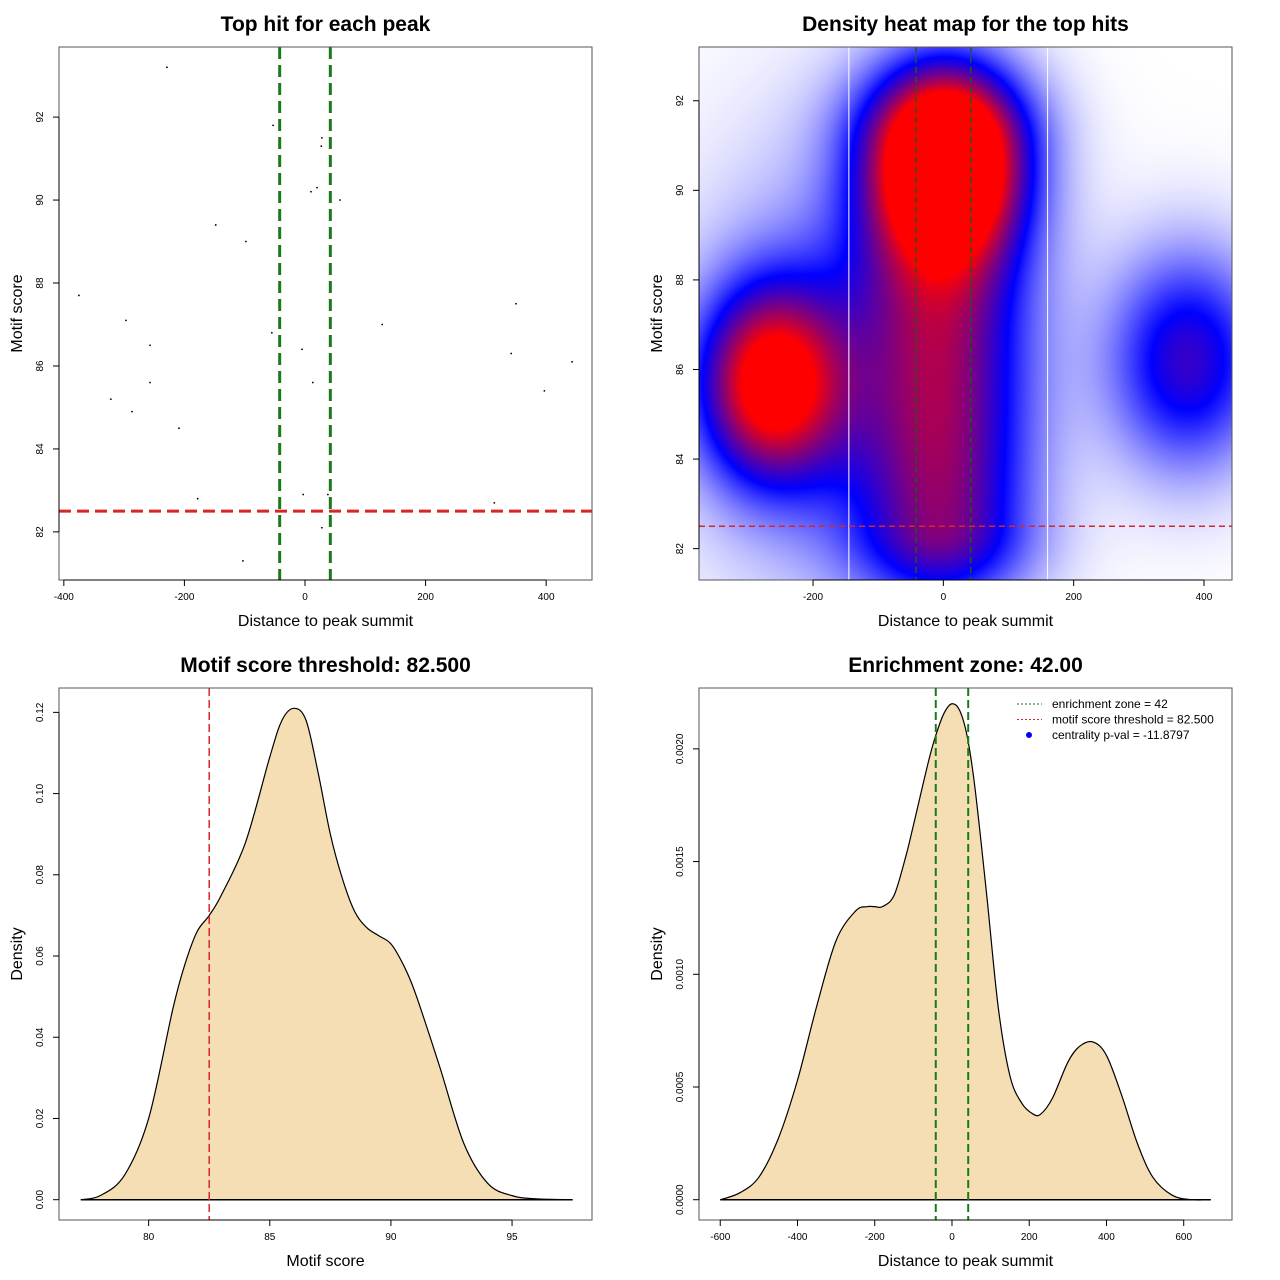 Image resolution: width=1280 pixels, height=1280 pixels. Describe the element at coordinates (680, 1086) in the screenshot. I see `y-tick-label: 0.0005` at that location.